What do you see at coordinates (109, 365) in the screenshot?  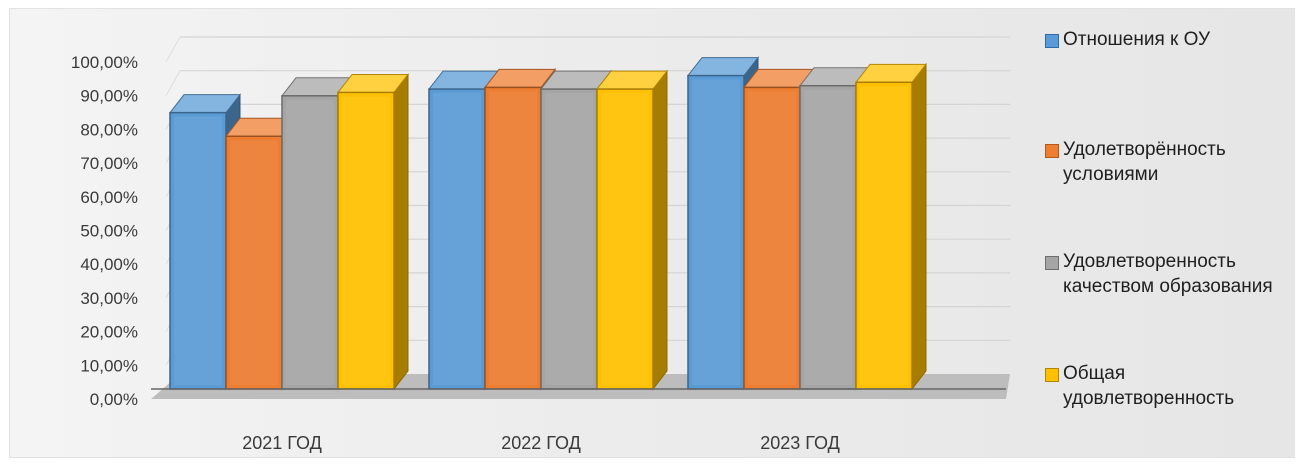 I see `y-tick-label: 10,00%` at bounding box center [109, 365].